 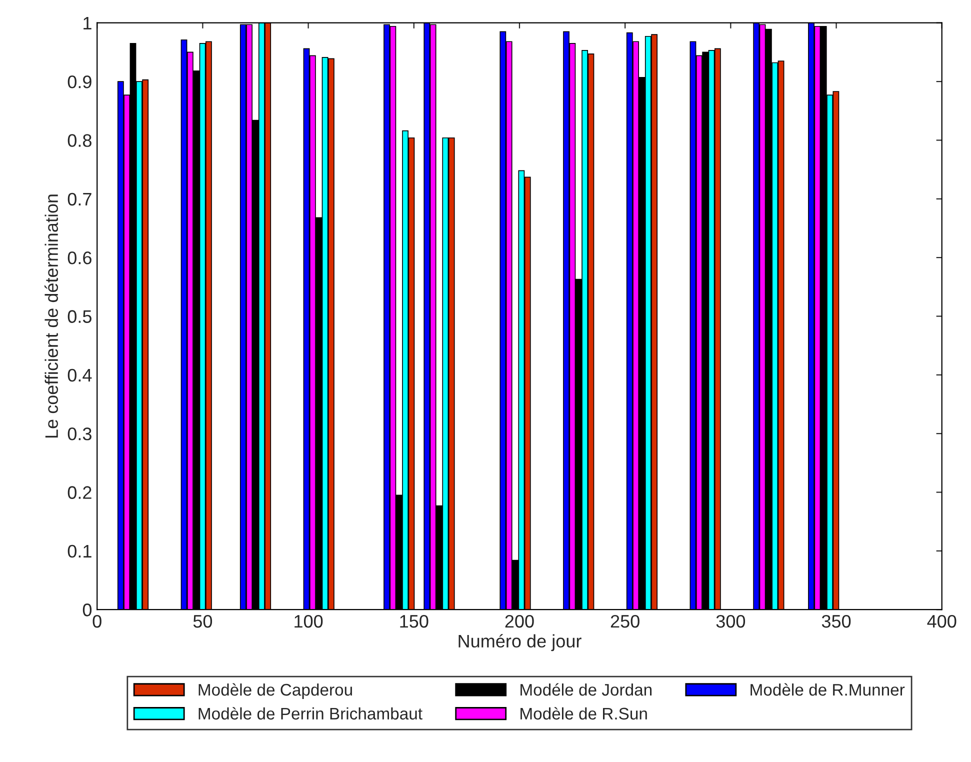 What do you see at coordinates (97, 621) in the screenshot?
I see `x-tick-label: 0` at bounding box center [97, 621].